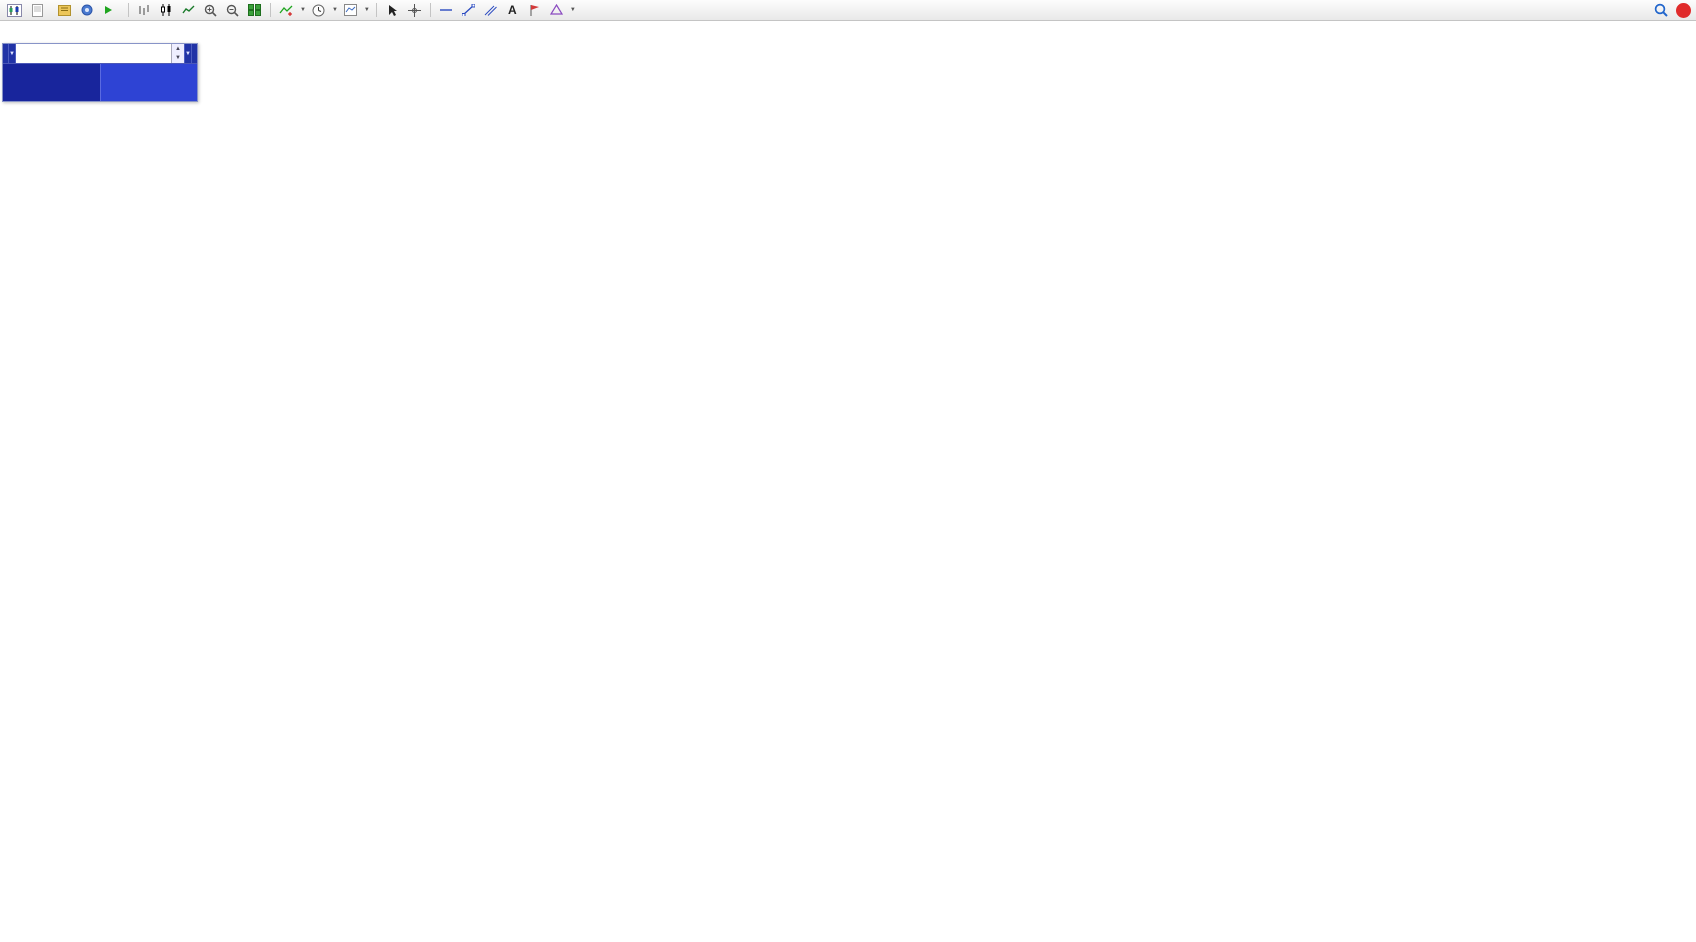  Describe the element at coordinates (194, 53) in the screenshot. I see `buy-button` at that location.